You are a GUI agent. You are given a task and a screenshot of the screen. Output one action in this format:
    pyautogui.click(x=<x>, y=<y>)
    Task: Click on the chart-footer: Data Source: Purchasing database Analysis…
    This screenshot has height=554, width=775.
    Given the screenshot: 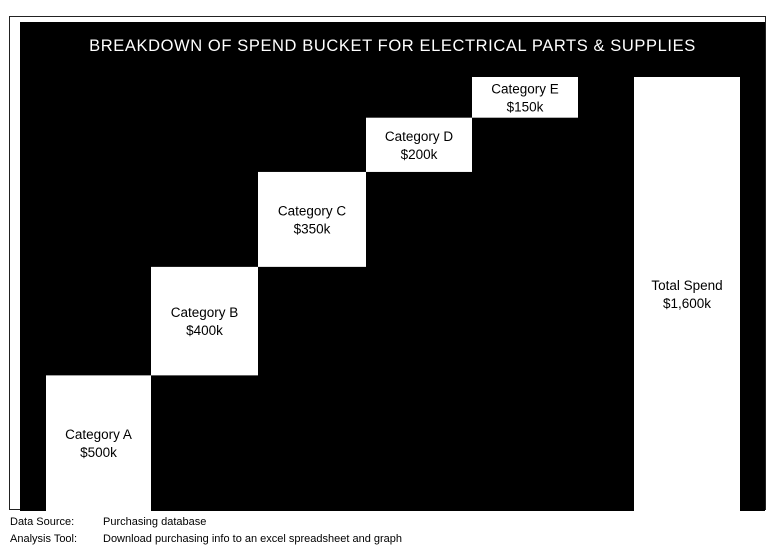 What is the action you would take?
    pyautogui.click(x=206, y=531)
    